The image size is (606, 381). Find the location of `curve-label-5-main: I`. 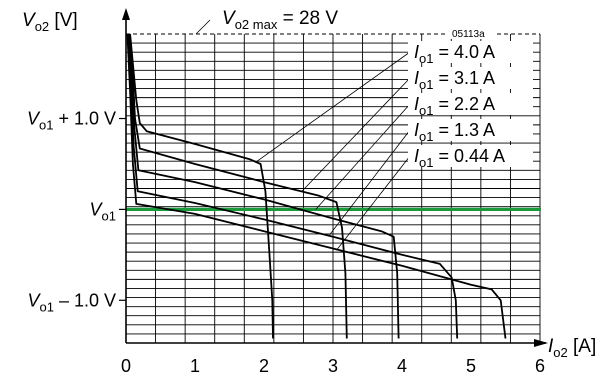

curve-label-5-main: I is located at coordinates (416, 156).